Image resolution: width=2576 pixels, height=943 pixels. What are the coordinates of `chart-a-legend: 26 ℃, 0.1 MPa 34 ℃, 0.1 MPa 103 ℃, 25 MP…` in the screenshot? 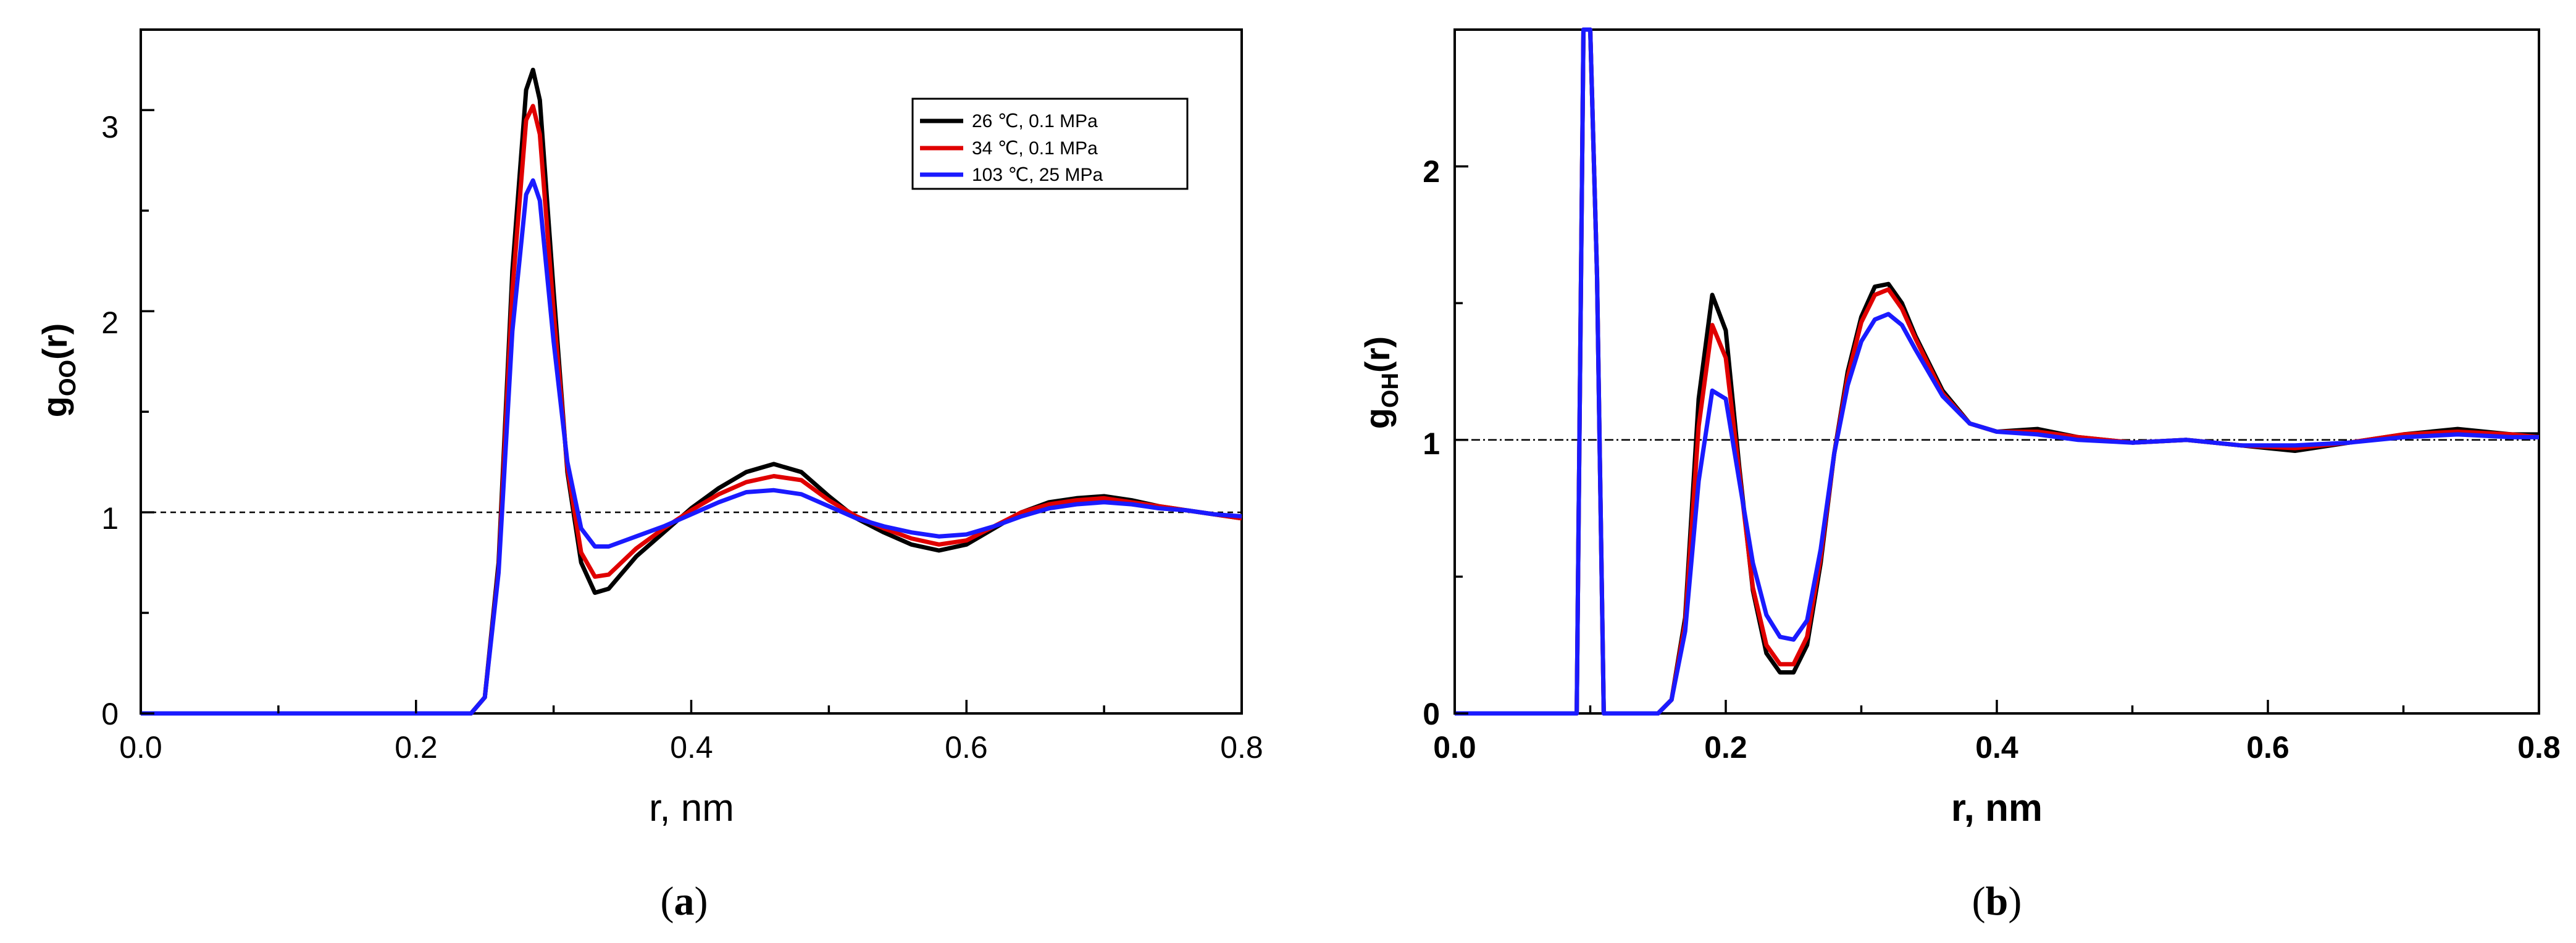 It's located at (1050, 144).